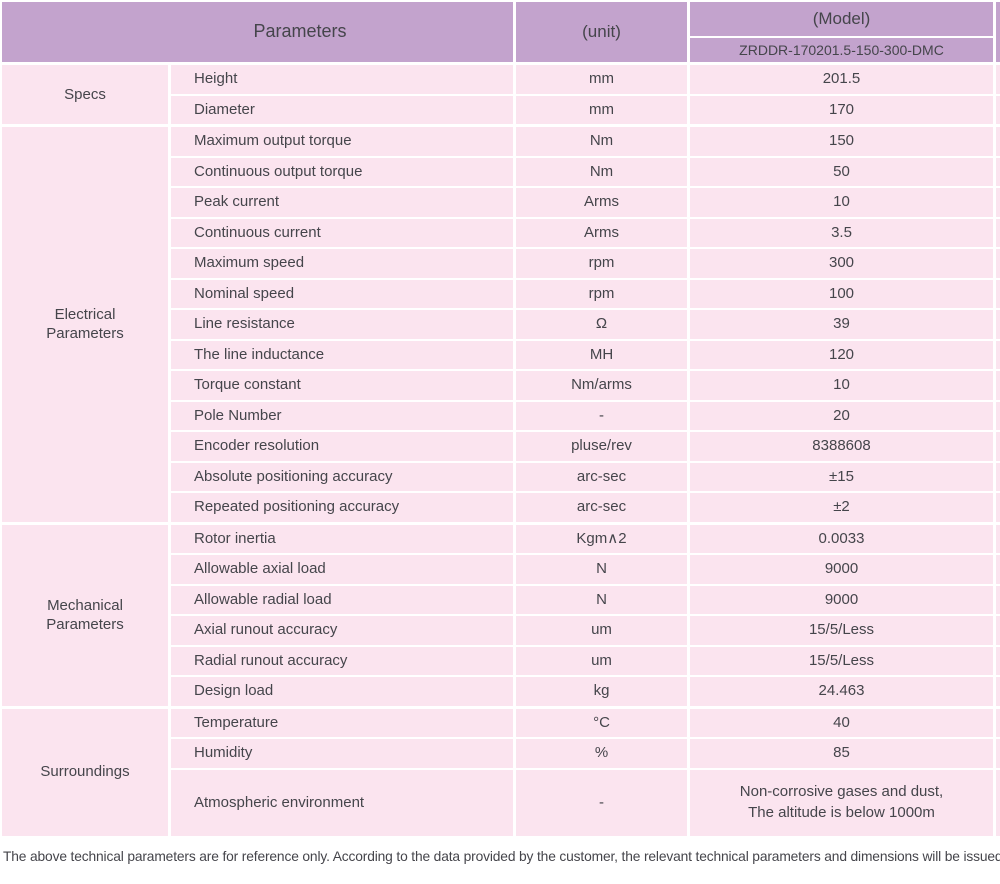 This screenshot has height=884, width=1000. What do you see at coordinates (841, 446) in the screenshot?
I see `value-cell: 8388608` at bounding box center [841, 446].